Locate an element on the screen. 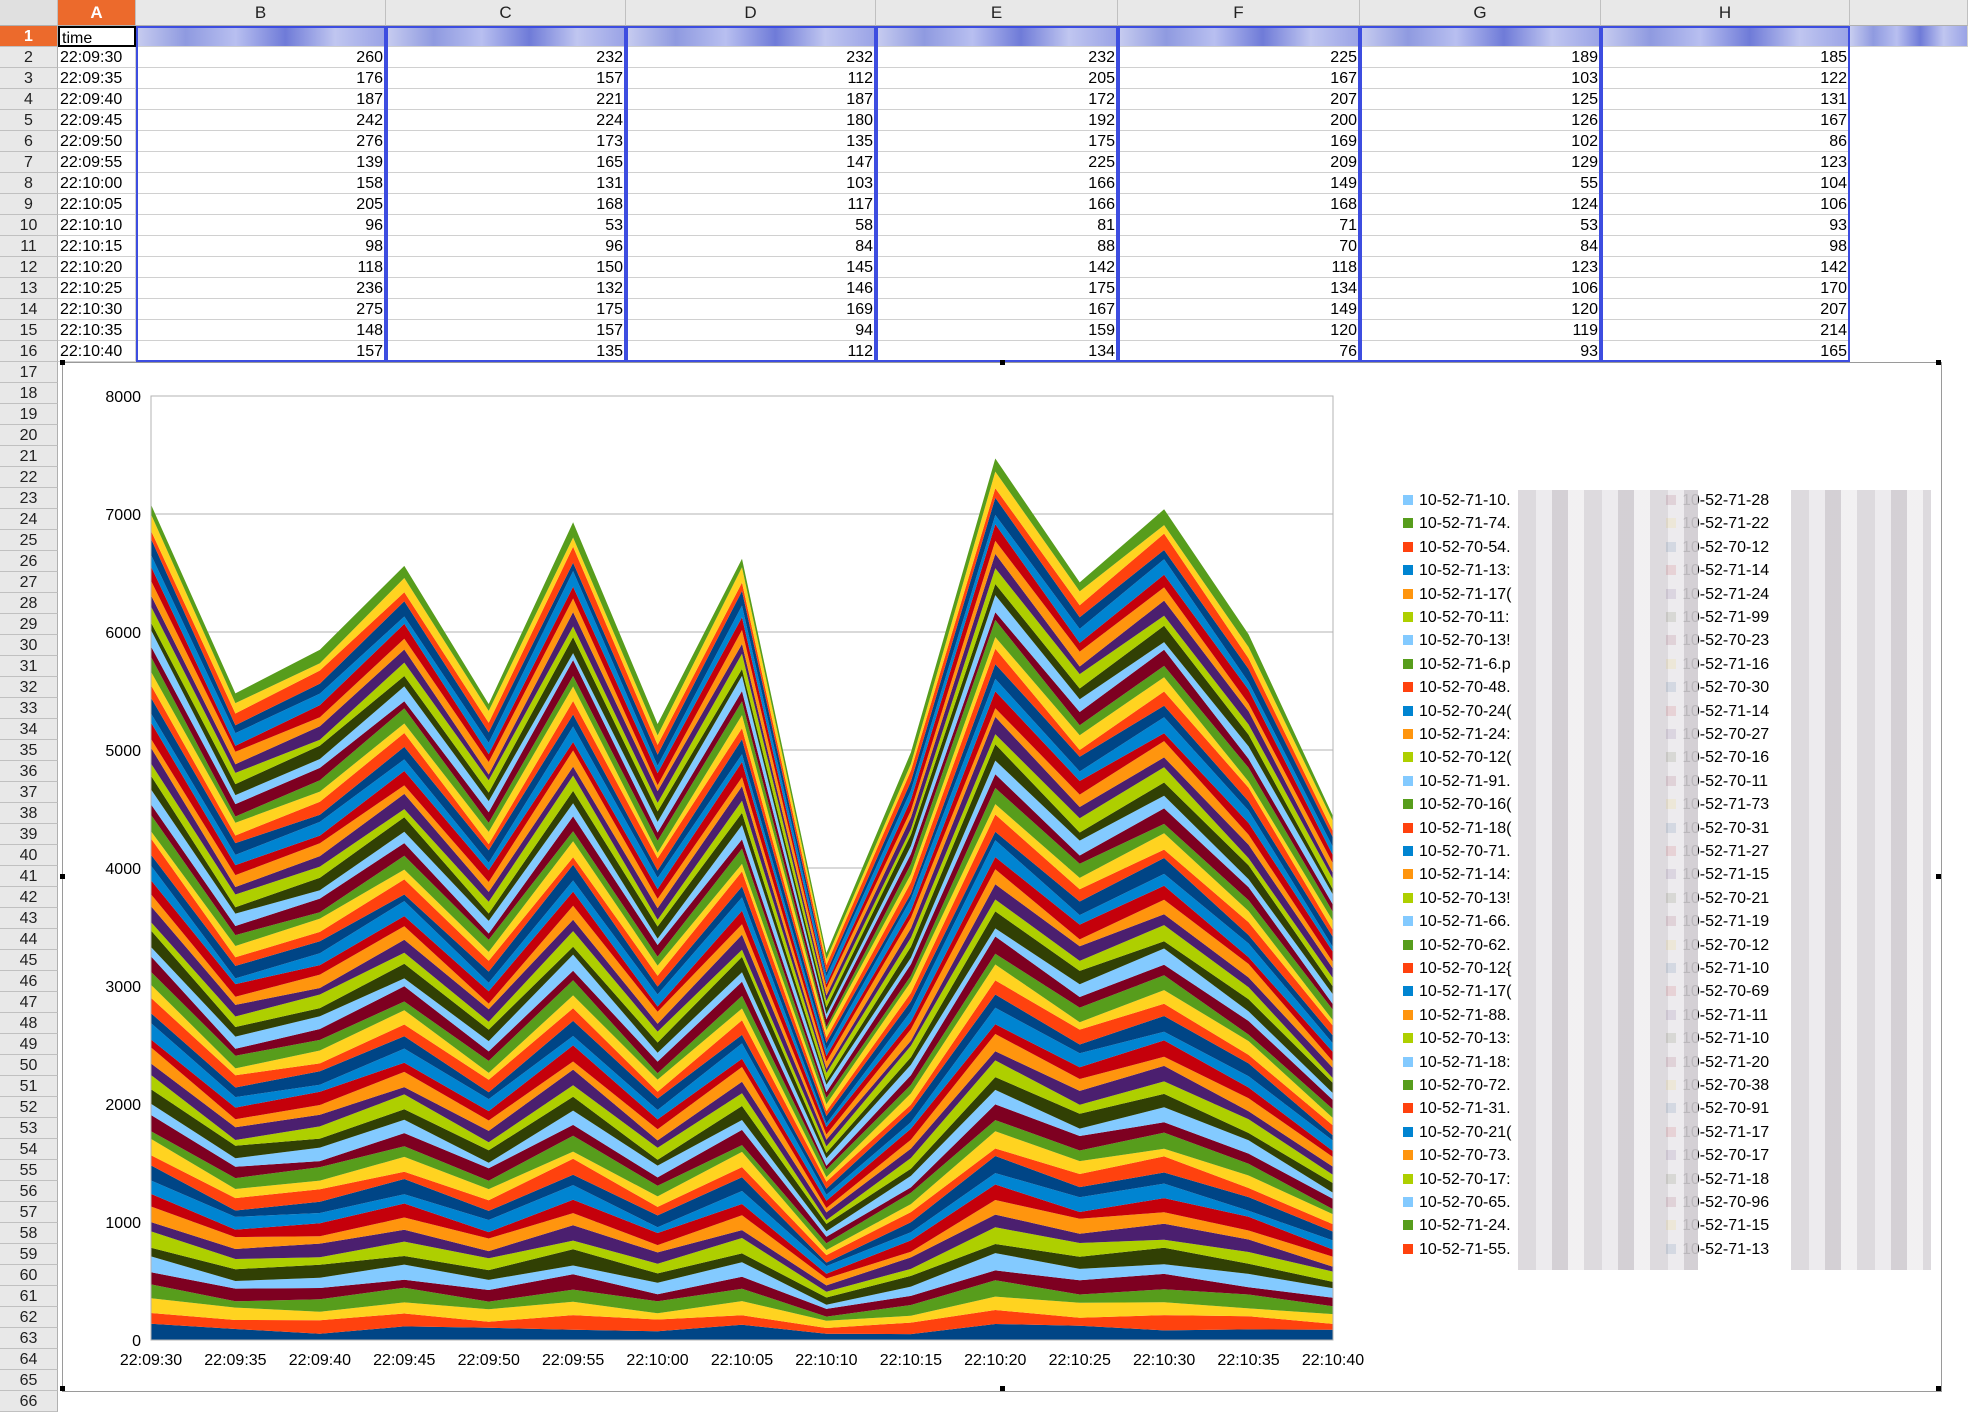 The image size is (1968, 1412). data-cell: 225 is located at coordinates (1239, 57).